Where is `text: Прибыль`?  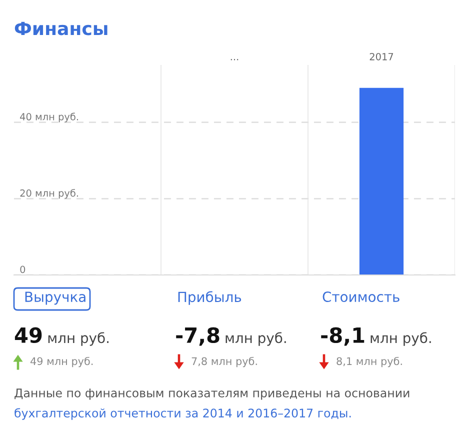 text: Прибыль is located at coordinates (210, 298).